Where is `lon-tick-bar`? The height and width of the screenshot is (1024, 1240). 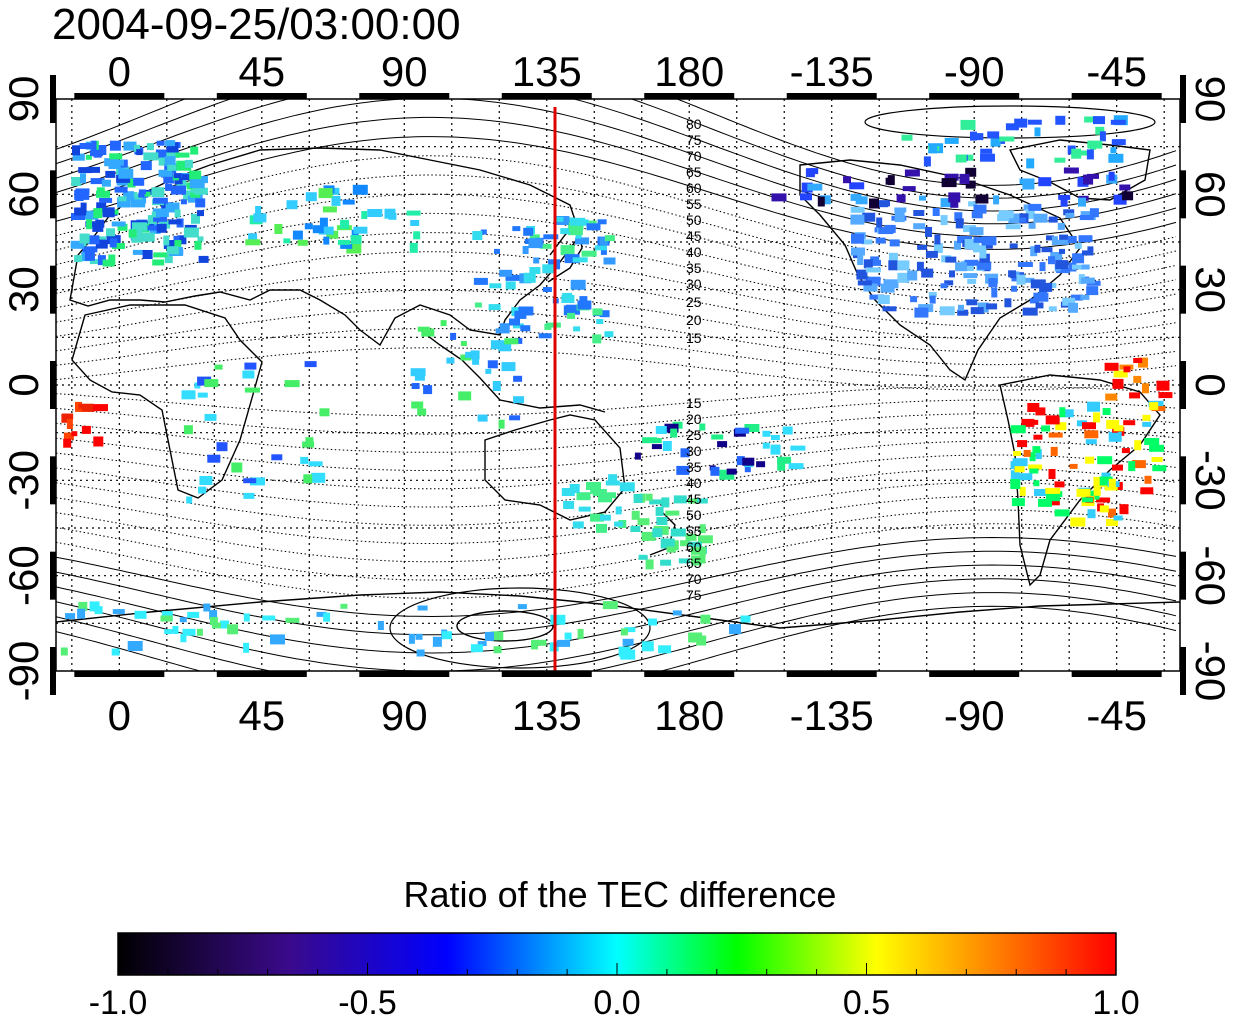
lon-tick-bar is located at coordinates (689, 96).